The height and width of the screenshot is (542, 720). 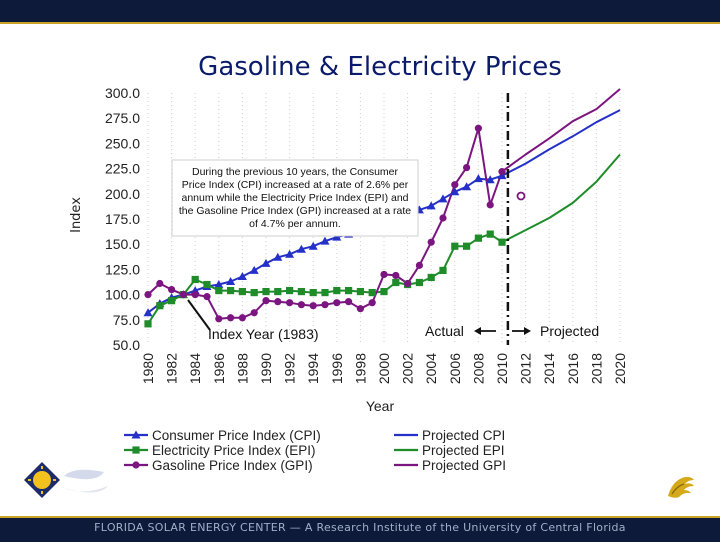 I want to click on x-tick-label: 2016, so click(x=573, y=368).